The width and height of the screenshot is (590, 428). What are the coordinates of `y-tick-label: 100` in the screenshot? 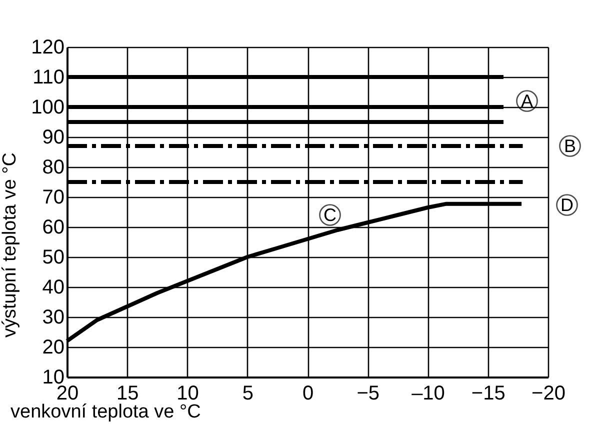 It's located at (47, 107).